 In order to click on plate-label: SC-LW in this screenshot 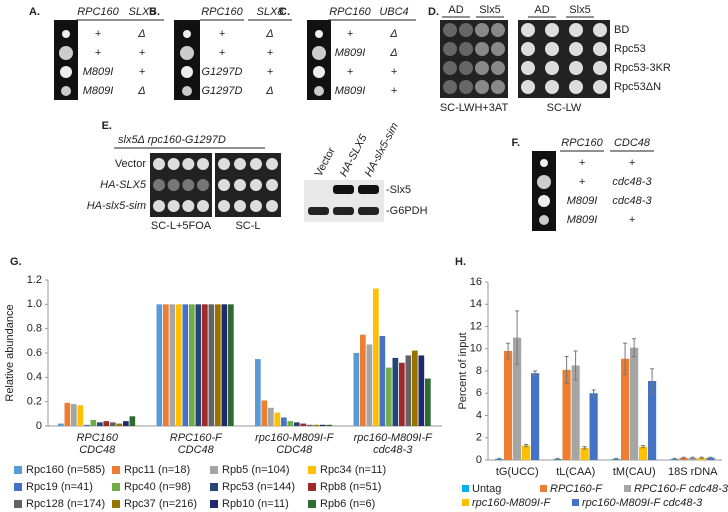, I will do `click(564, 108)`.